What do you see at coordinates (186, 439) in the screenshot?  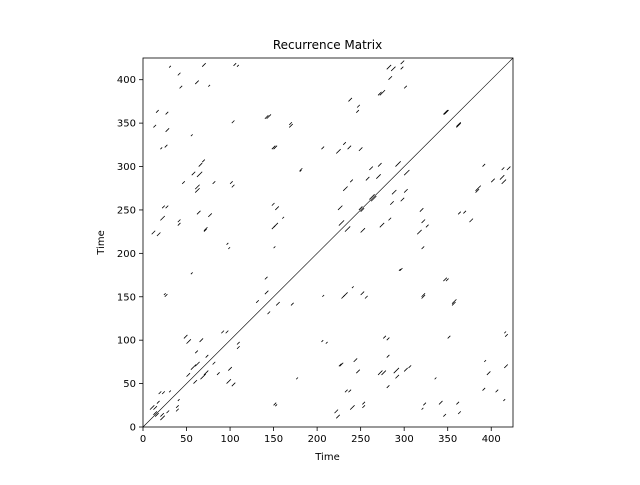 I see `x-tick-label: 50` at bounding box center [186, 439].